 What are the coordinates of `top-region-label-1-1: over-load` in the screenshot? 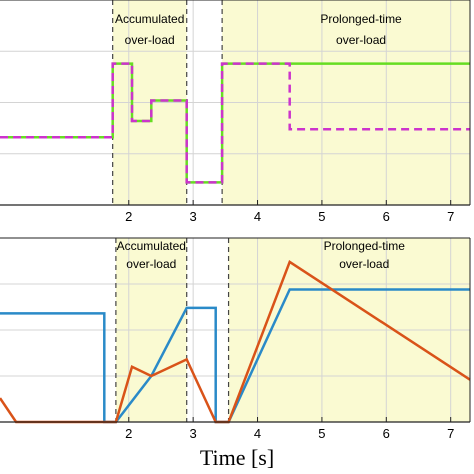 It's located at (361, 40).